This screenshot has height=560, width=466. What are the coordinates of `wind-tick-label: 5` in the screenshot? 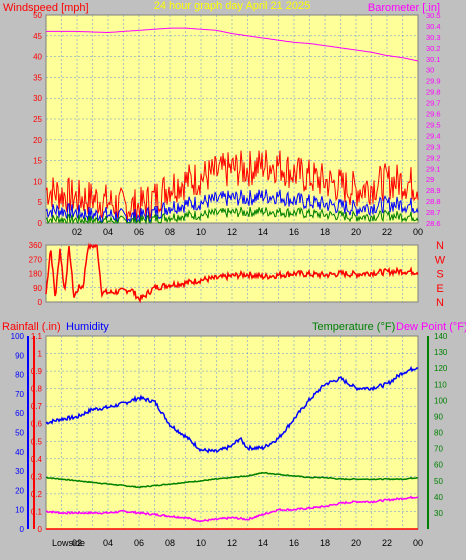 It's located at (40, 202).